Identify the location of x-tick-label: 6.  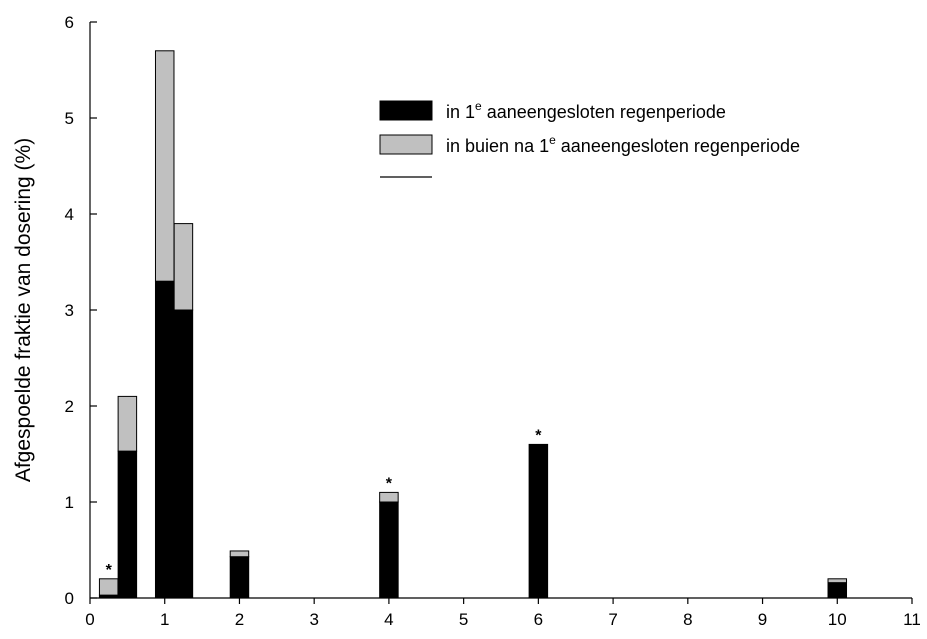
(538, 619).